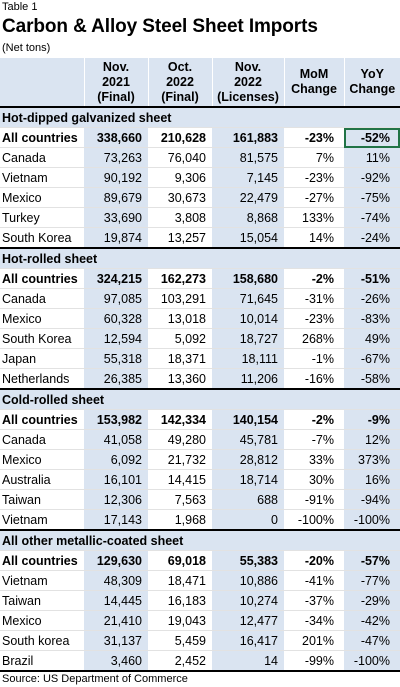  Describe the element at coordinates (248, 299) in the screenshot. I see `nov-2022-cell: 71,645` at that location.